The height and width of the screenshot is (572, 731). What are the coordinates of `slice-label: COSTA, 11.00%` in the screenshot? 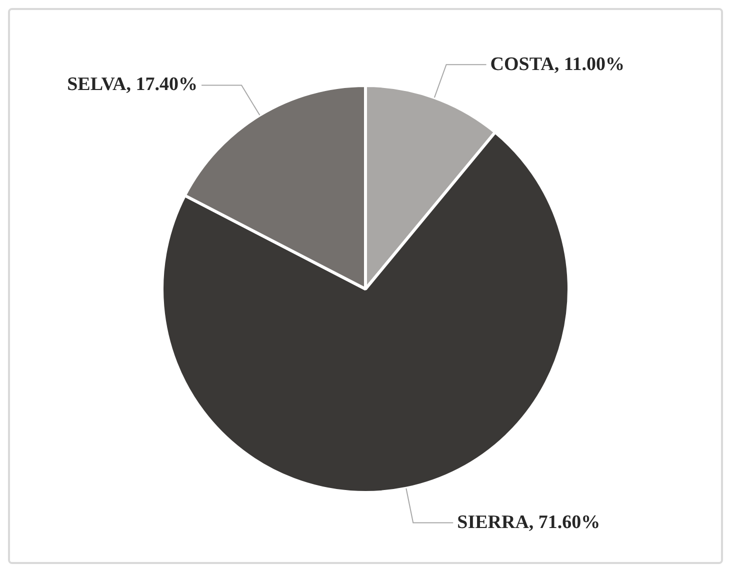 It's located at (557, 65).